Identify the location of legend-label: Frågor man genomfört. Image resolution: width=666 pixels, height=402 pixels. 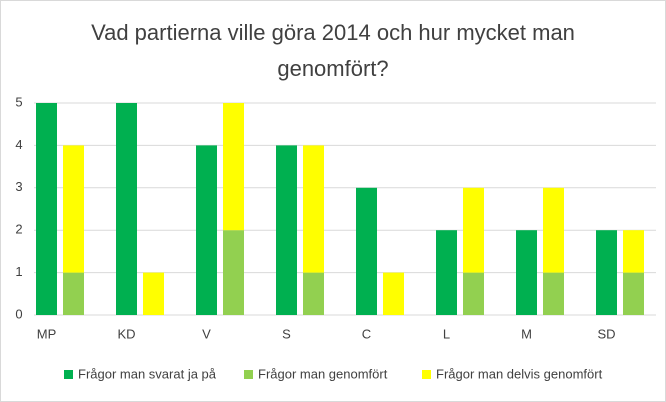
(323, 373).